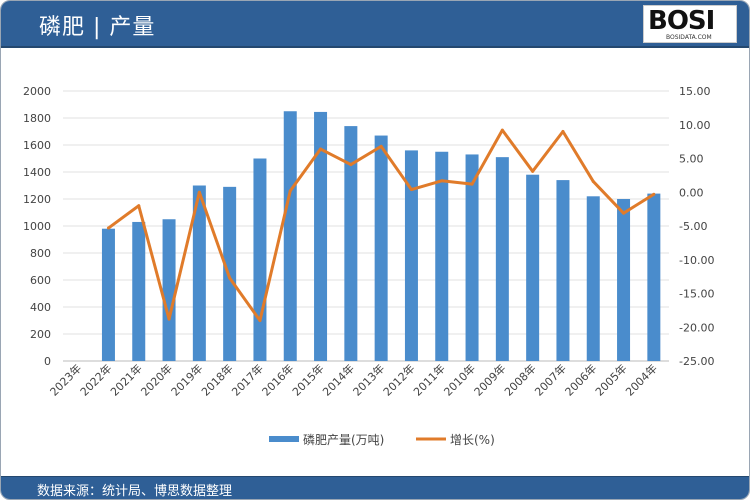 The height and width of the screenshot is (500, 750). I want to click on growth-point-2010年, so click(472, 184).